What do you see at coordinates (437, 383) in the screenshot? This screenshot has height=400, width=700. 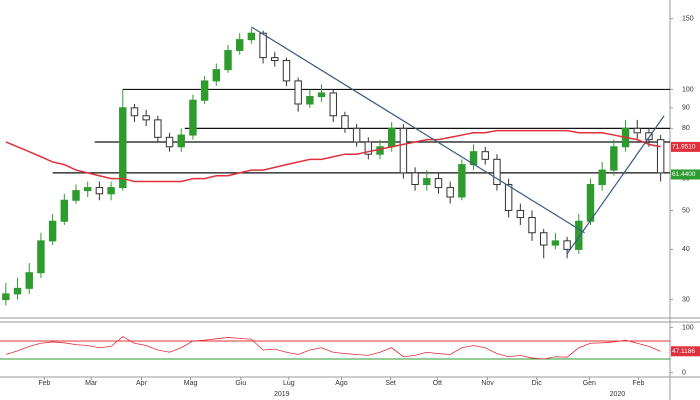 I see `x-tick-label: Ott` at bounding box center [437, 383].